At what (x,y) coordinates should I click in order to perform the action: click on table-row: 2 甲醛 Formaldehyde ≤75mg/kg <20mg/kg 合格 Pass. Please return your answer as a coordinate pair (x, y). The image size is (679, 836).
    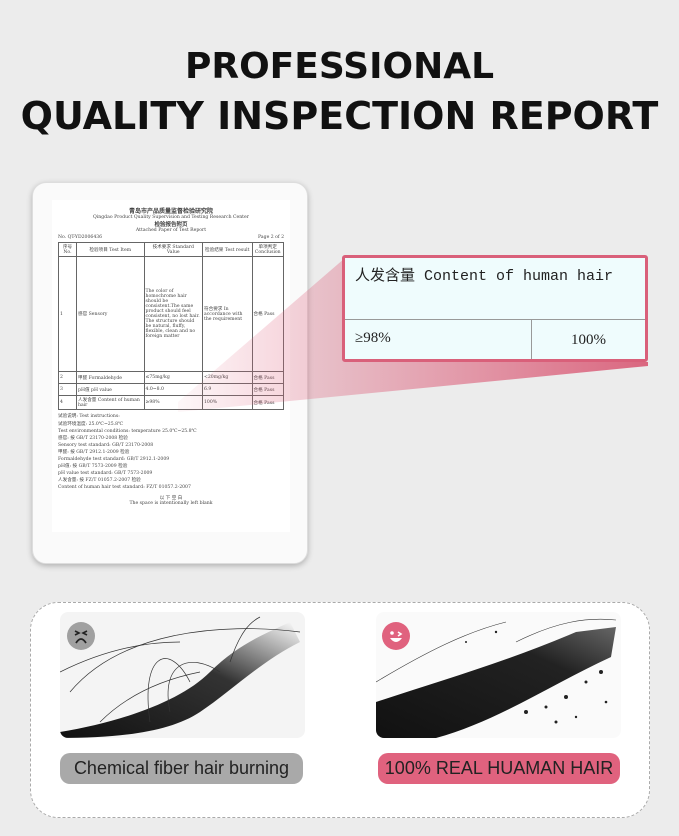
    Looking at the image, I should click on (171, 377).